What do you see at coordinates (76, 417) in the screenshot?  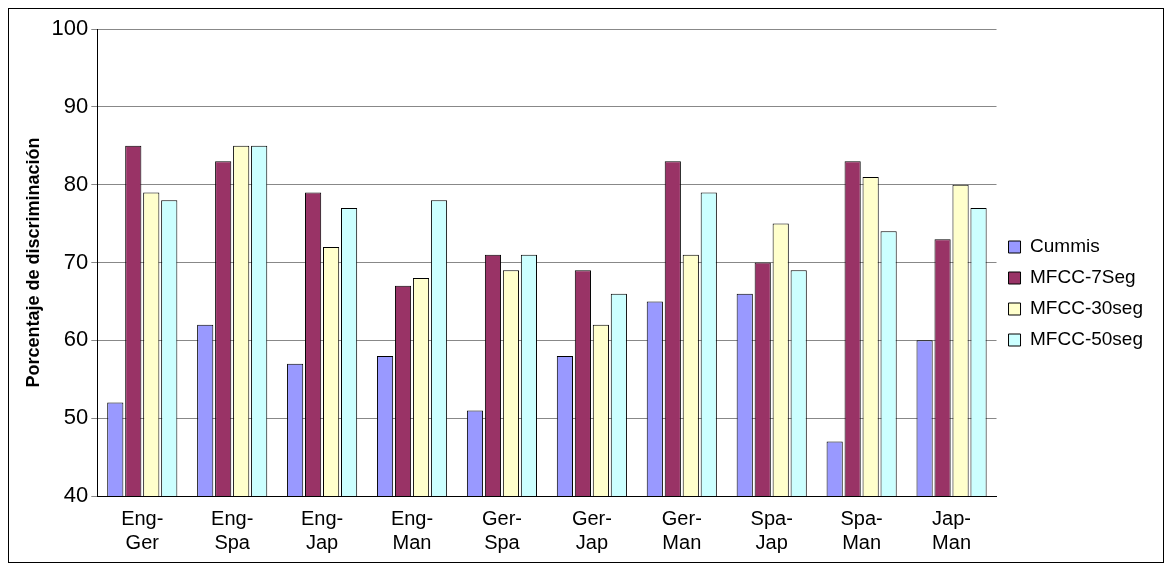 I see `y-tick-label: 50` at bounding box center [76, 417].